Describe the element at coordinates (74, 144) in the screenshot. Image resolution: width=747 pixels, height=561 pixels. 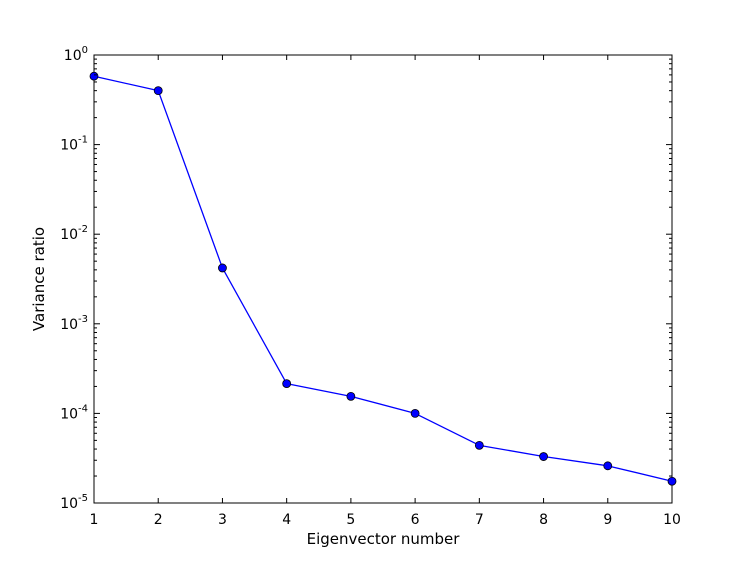
I see `y-tick-label: 10⁻¹` at that location.